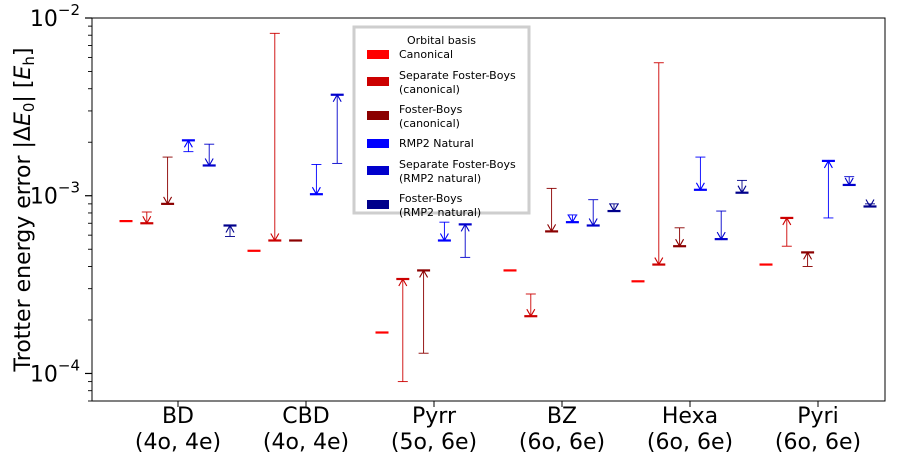 The image size is (897, 463). Describe the element at coordinates (434, 442) in the screenshot. I see `x-tick-label-basis: (5o, 6e)` at that location.